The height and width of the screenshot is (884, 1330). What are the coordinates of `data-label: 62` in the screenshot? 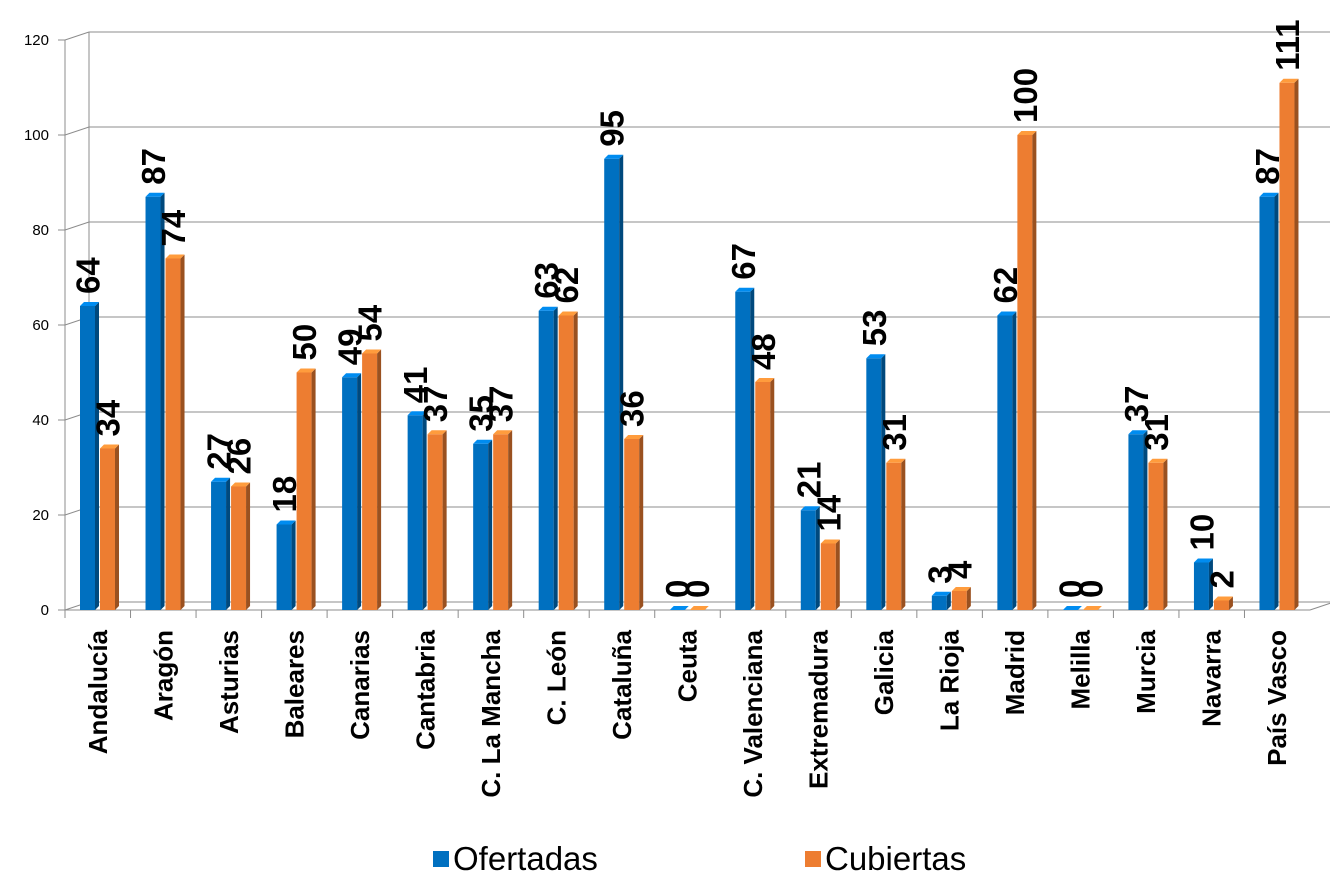 It's located at (1005, 285).